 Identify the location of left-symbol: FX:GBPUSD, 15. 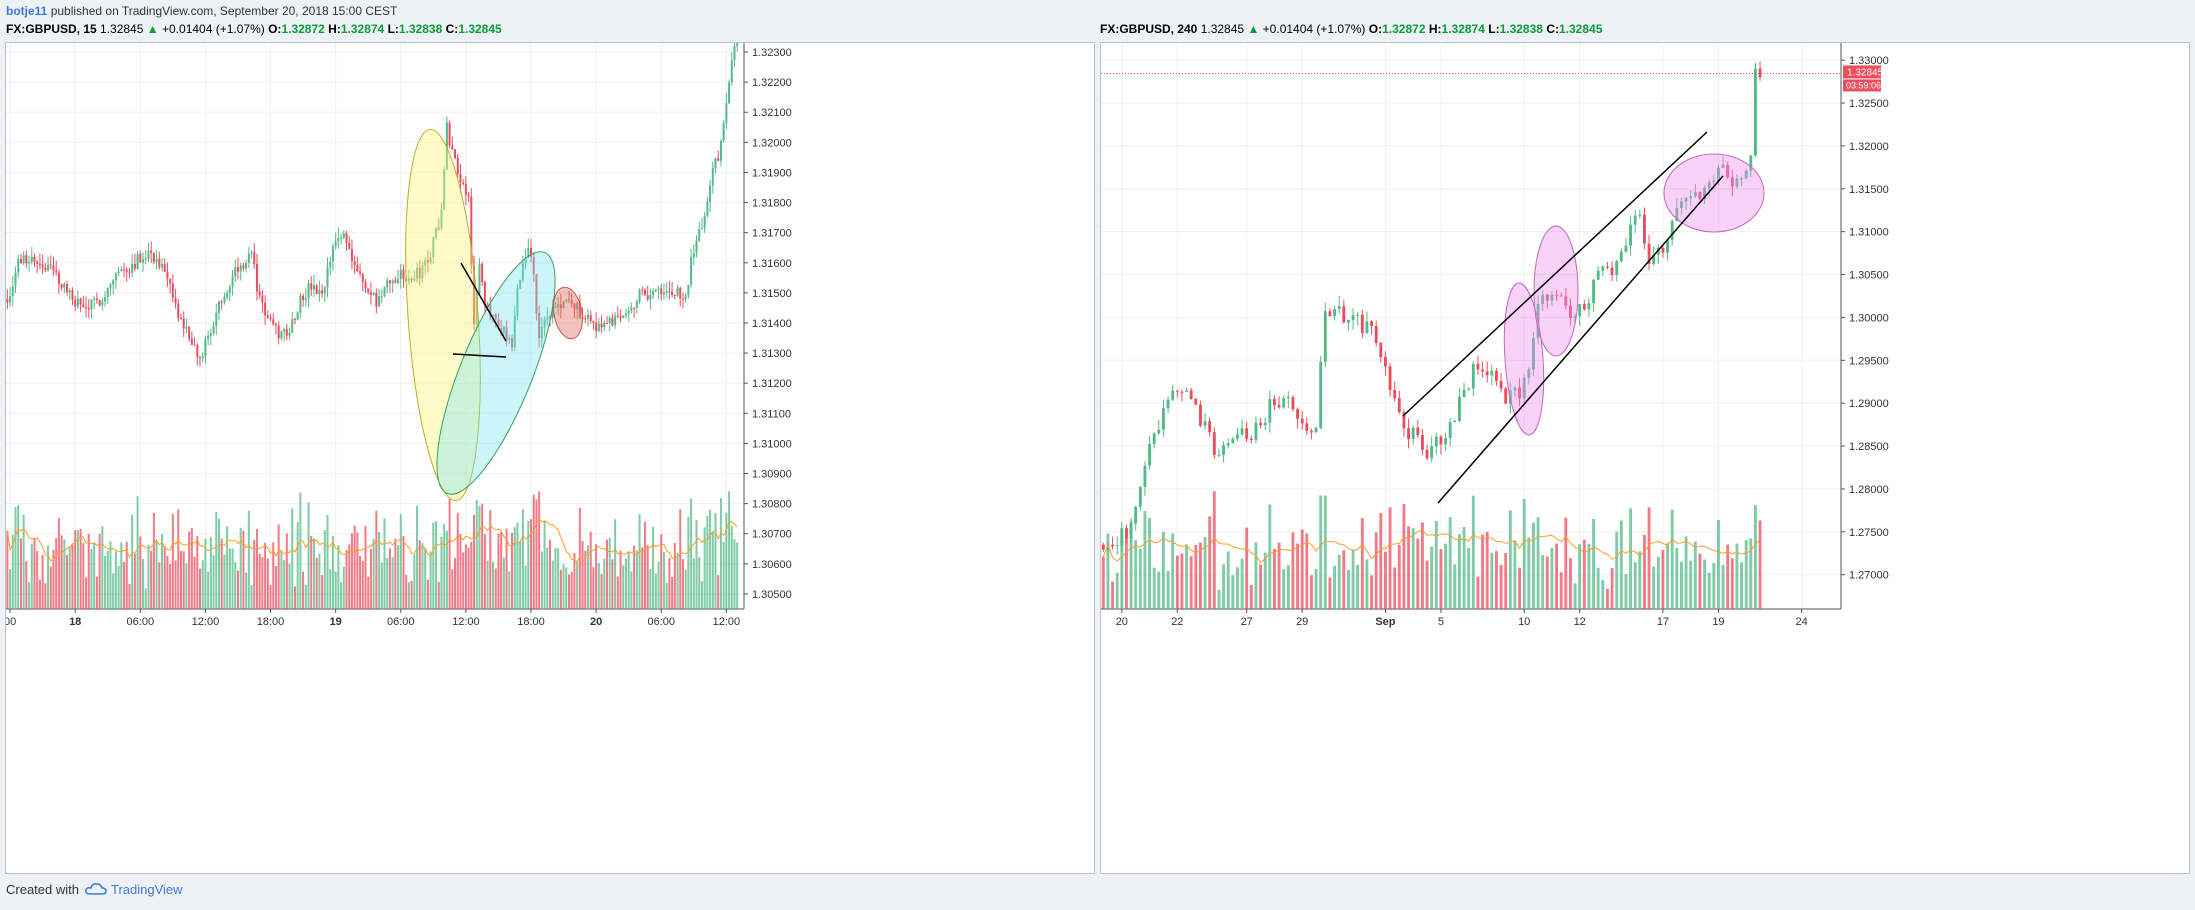
(51, 29).